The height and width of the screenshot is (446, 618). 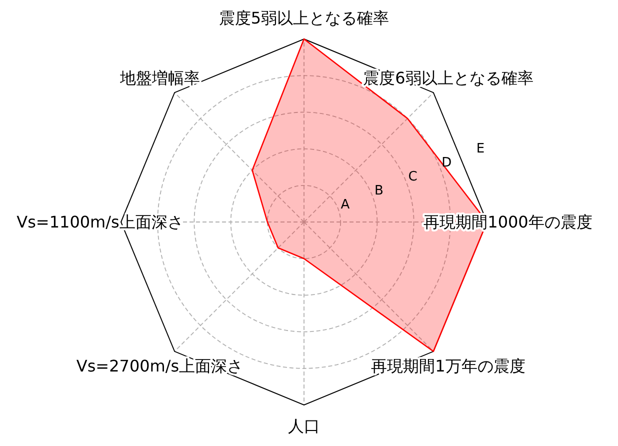 I want to click on spoke-label: 地盤増幅率, so click(x=159, y=78).